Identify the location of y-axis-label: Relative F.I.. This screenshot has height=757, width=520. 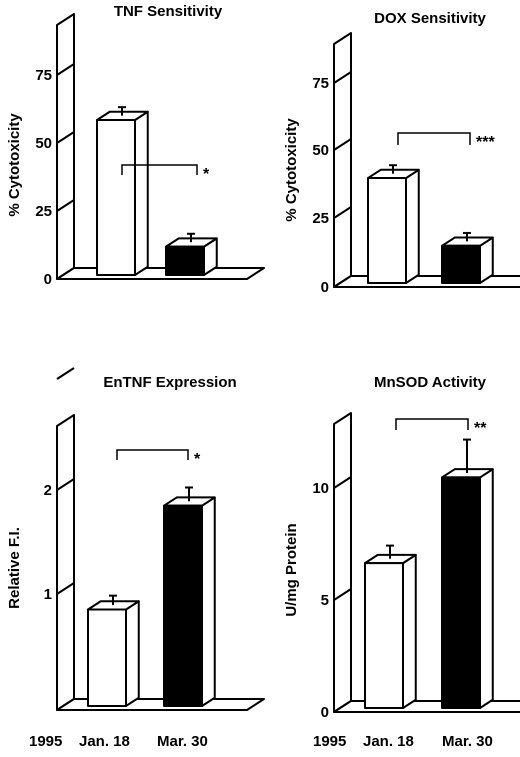
(14, 568).